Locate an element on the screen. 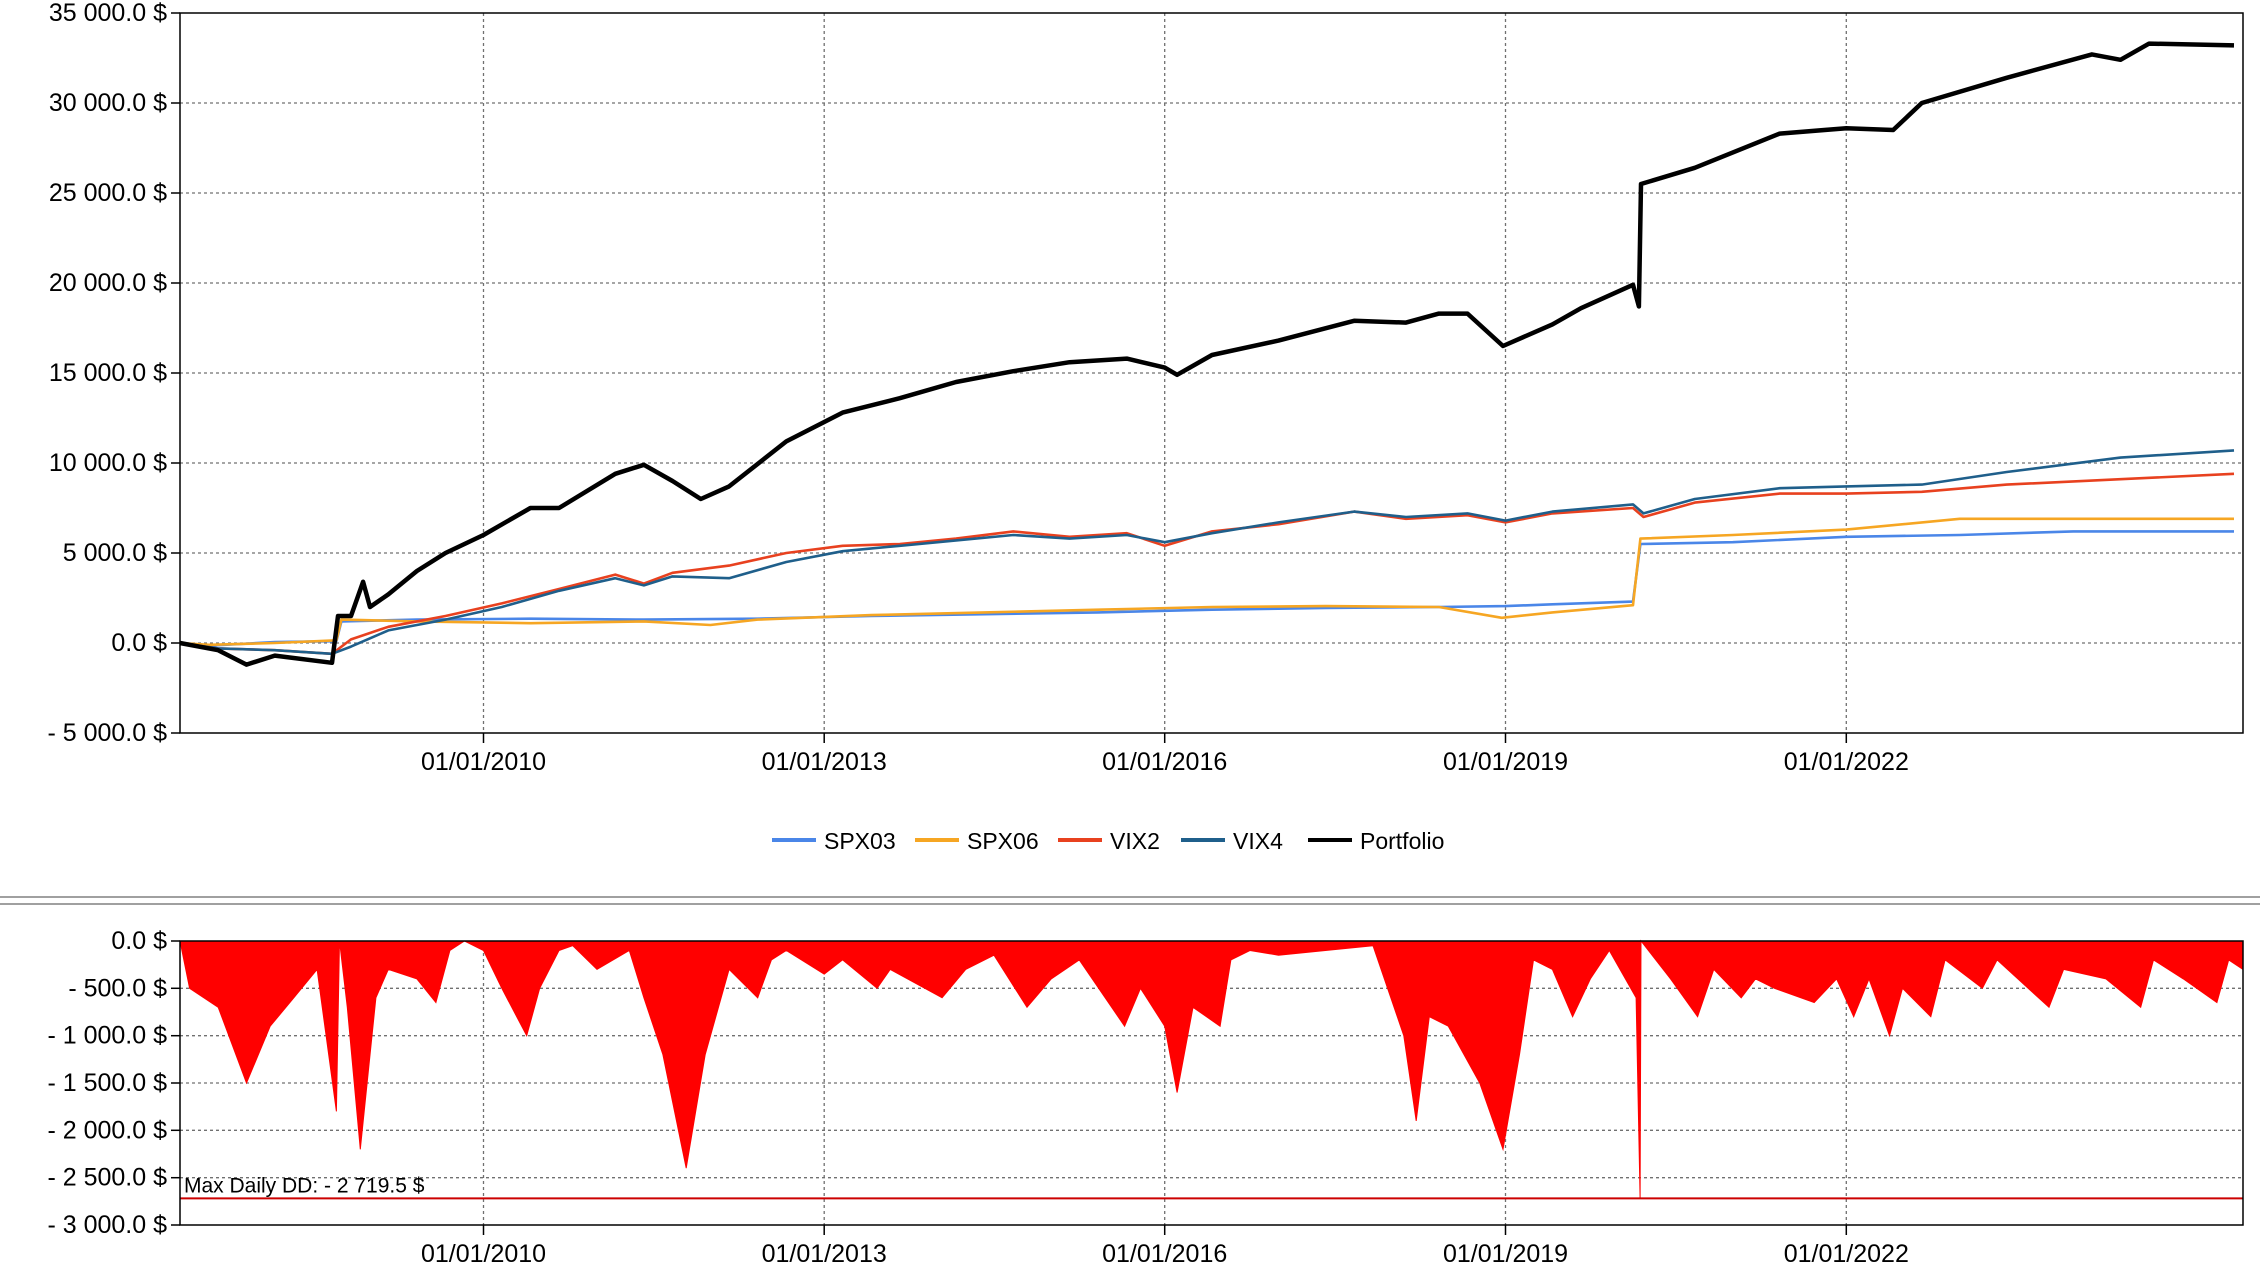 The width and height of the screenshot is (2260, 1279). drawdown-y-tick-label: - 1 000.0 $ is located at coordinates (107, 1036).